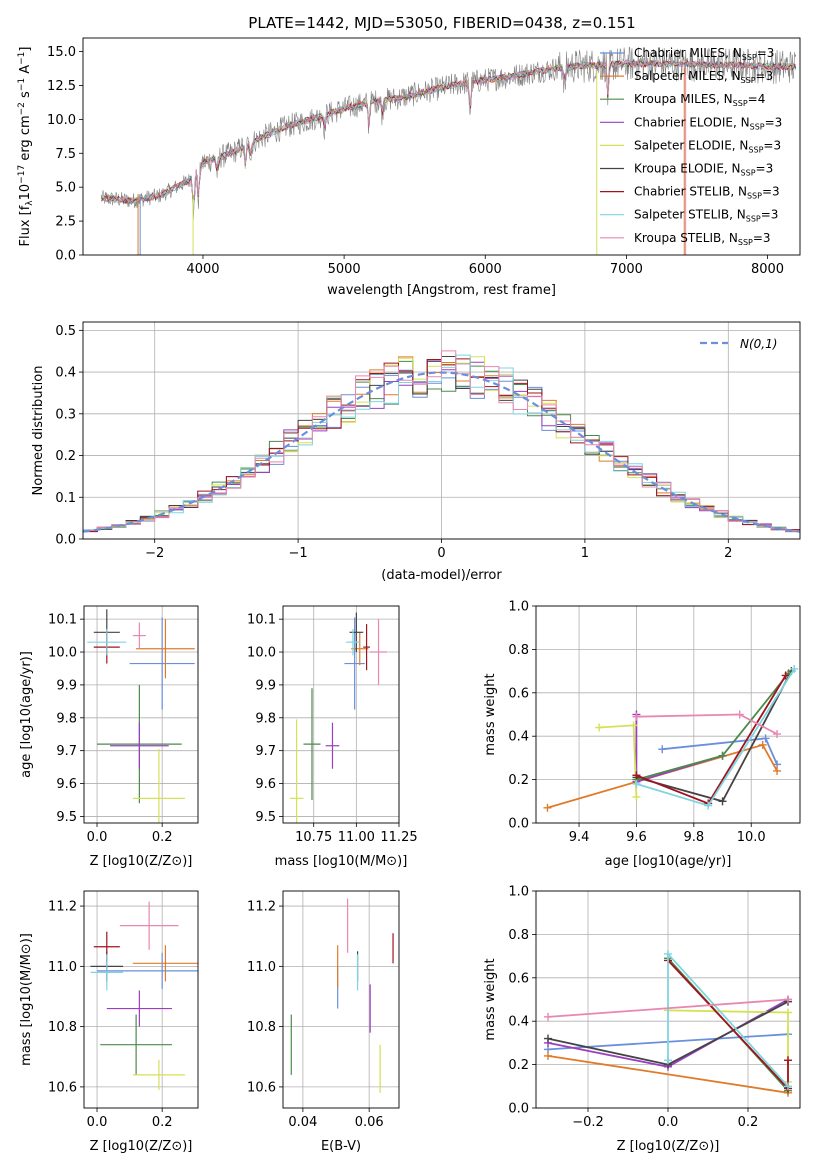 The image size is (819, 1174). I want to click on x-tick-label: 4000, so click(202, 269).